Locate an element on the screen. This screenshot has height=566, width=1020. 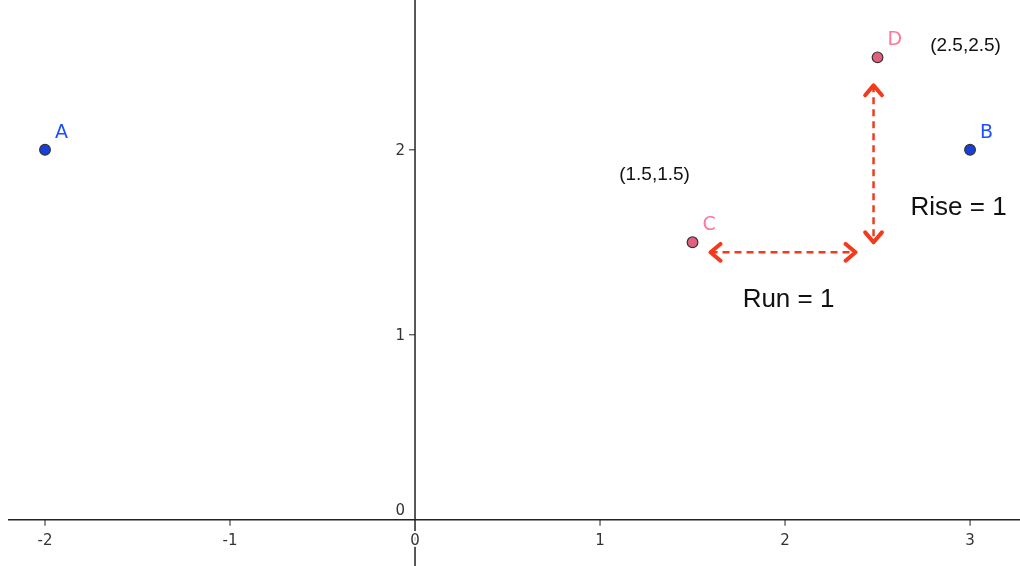
series-label: B is located at coordinates (987, 130).